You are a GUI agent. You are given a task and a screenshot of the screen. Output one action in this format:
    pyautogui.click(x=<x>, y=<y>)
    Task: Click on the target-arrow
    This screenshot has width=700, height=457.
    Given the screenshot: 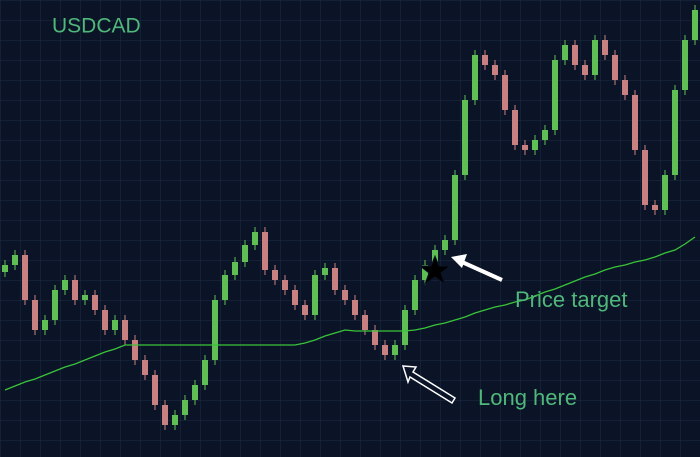 What is the action you would take?
    pyautogui.click(x=477, y=268)
    